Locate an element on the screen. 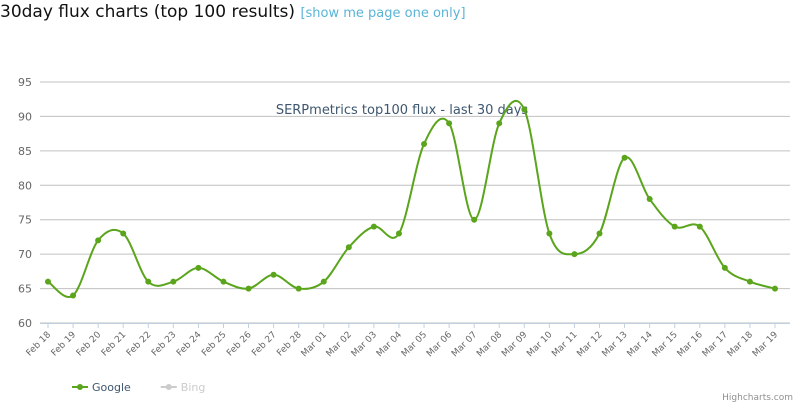 The width and height of the screenshot is (800, 411). x-tick-label: Mar 14 is located at coordinates (640, 344).